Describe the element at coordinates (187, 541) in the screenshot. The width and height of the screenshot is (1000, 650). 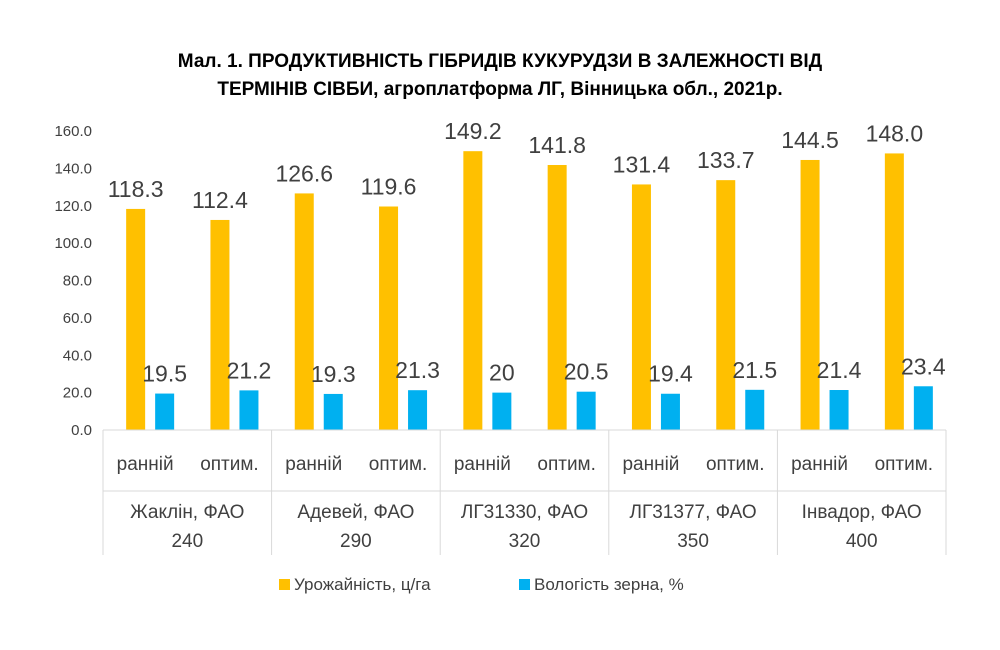
I see `x-group-label: 240` at that location.